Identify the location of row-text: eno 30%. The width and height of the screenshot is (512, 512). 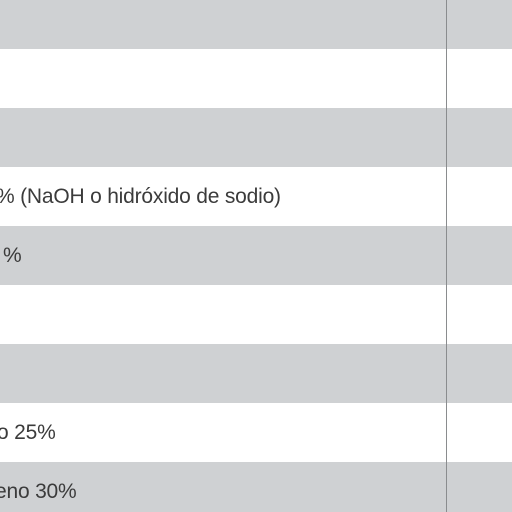
(38, 491).